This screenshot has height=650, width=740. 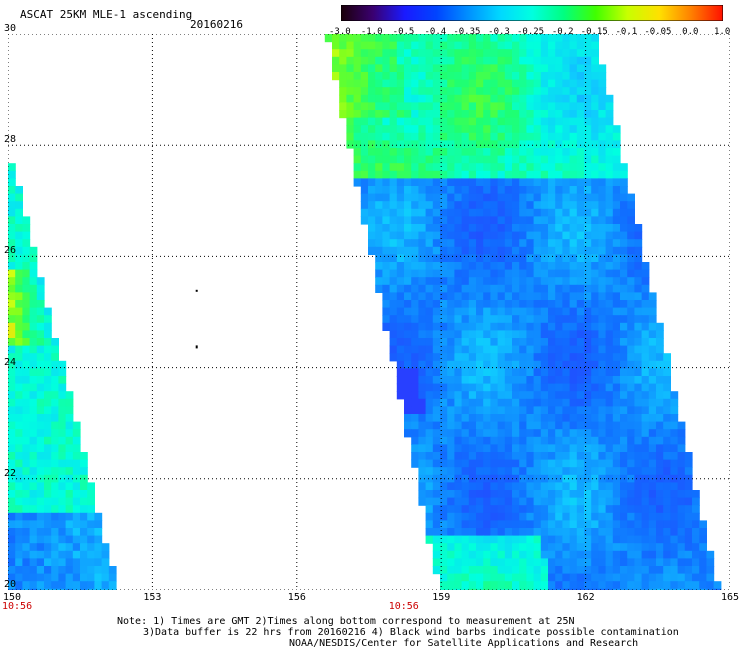 What do you see at coordinates (585, 597) in the screenshot?
I see `lon-tick-label: 162` at bounding box center [585, 597].